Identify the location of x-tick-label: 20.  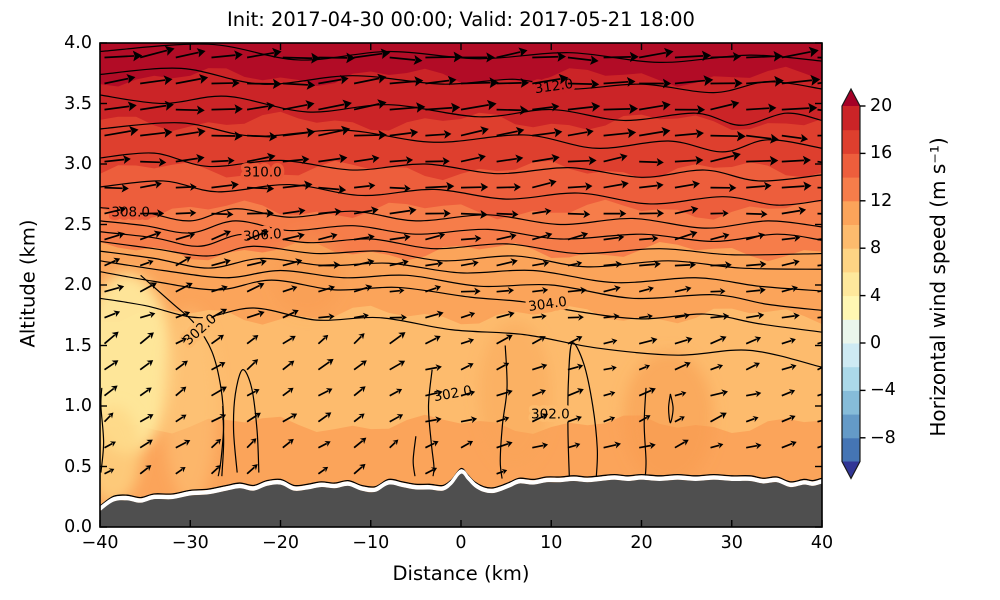
(641, 543).